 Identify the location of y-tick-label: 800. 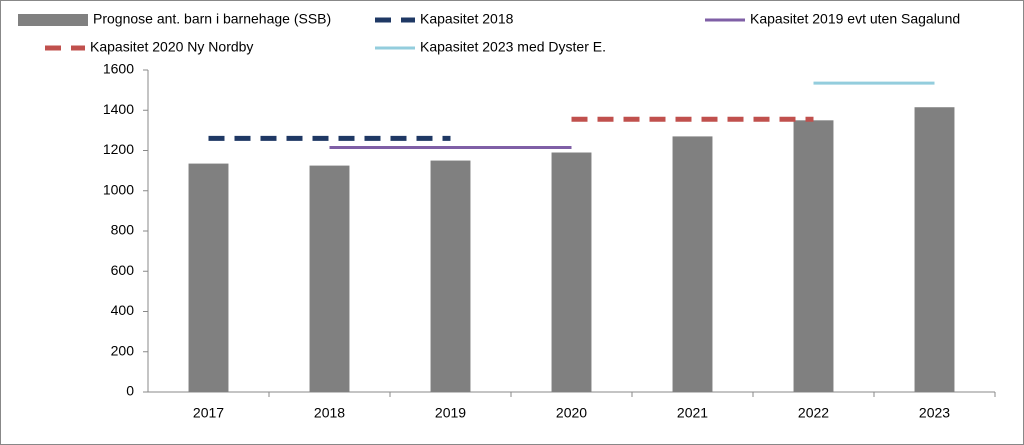
(123, 230).